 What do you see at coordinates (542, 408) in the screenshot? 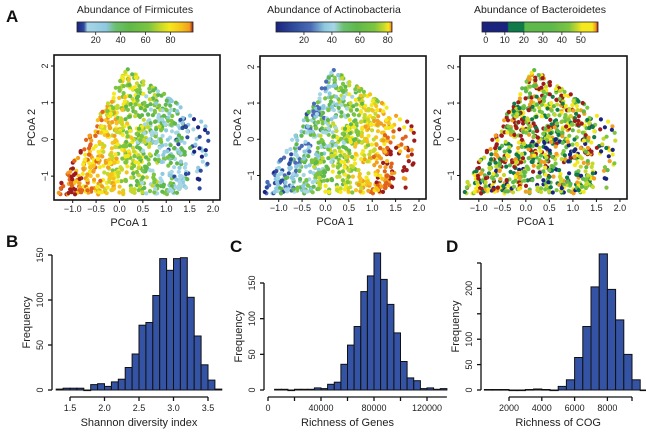
I see `x-tick-label: 4000` at bounding box center [542, 408].